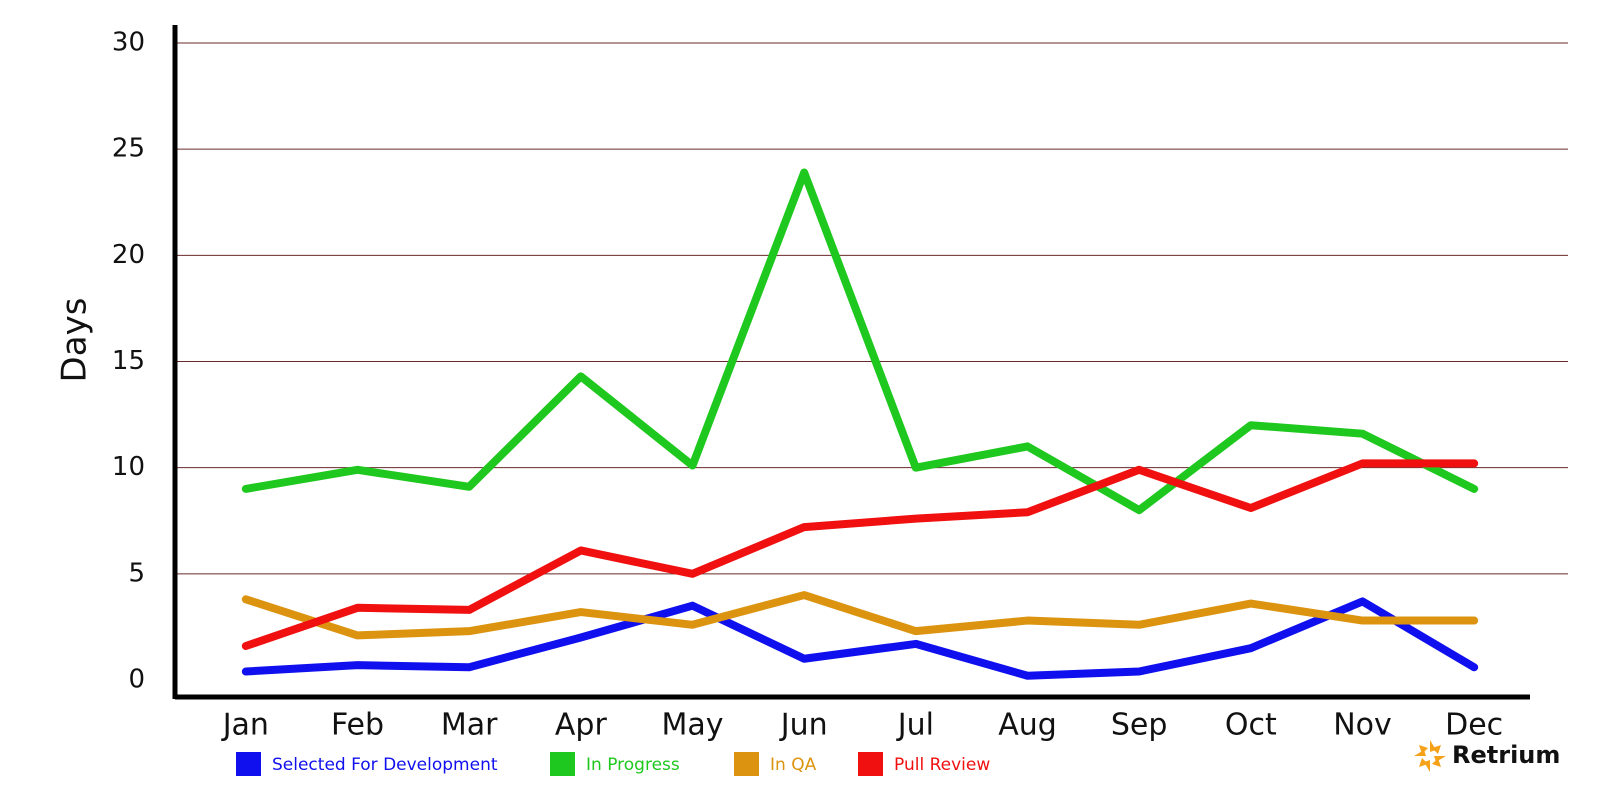 The image size is (1600, 800). Describe the element at coordinates (128, 467) in the screenshot. I see `y-tick-label: 10` at that location.